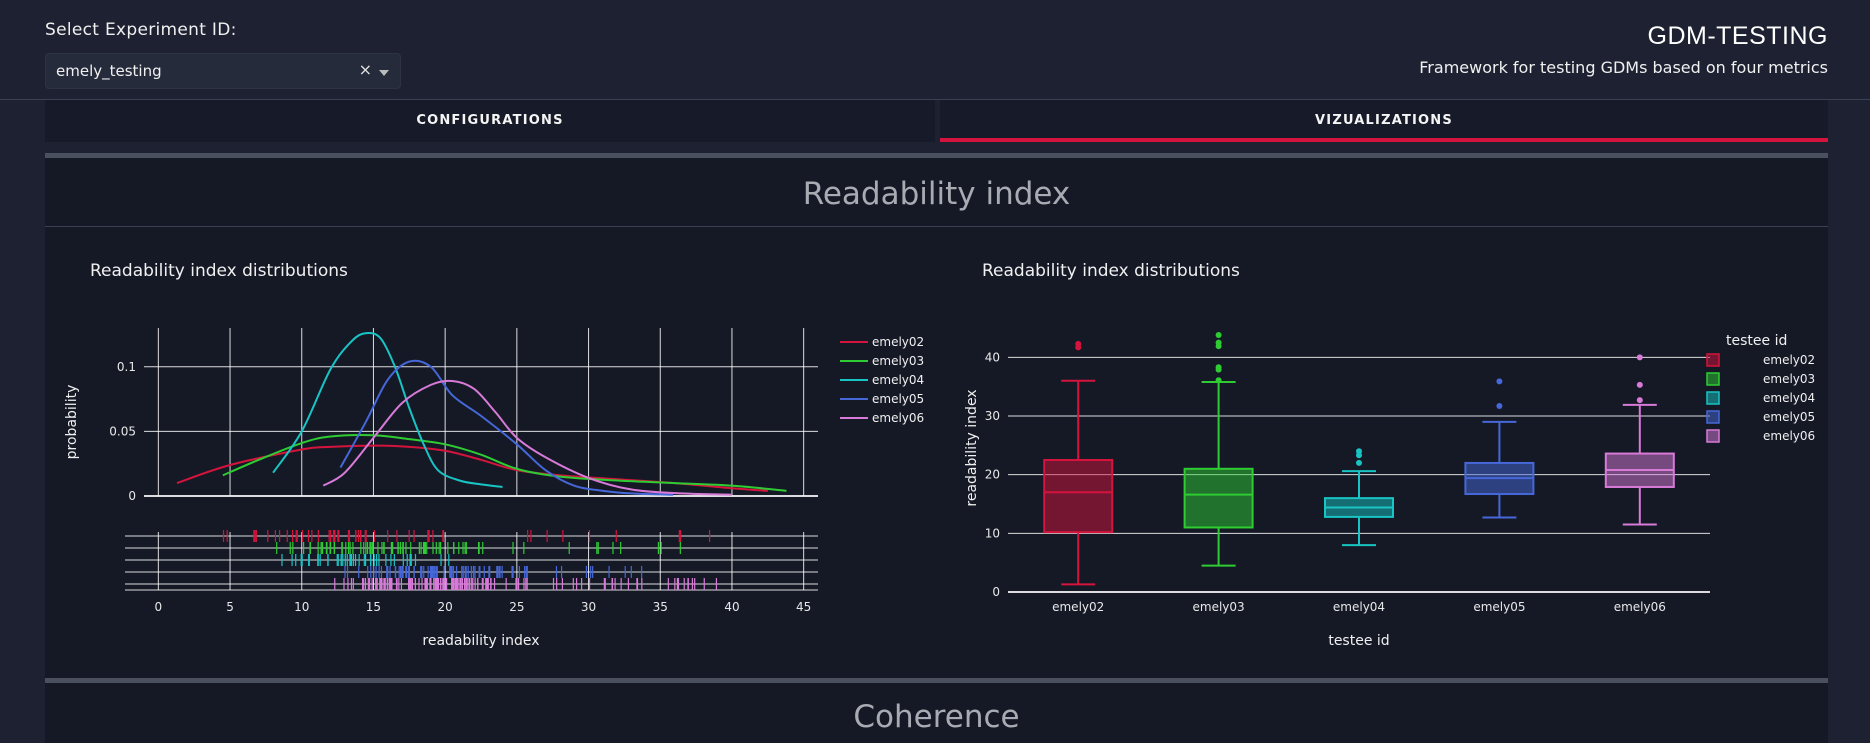 This screenshot has height=743, width=1870. I want to click on experiment-id-dropdown: emely_testing ×, so click(223, 71).